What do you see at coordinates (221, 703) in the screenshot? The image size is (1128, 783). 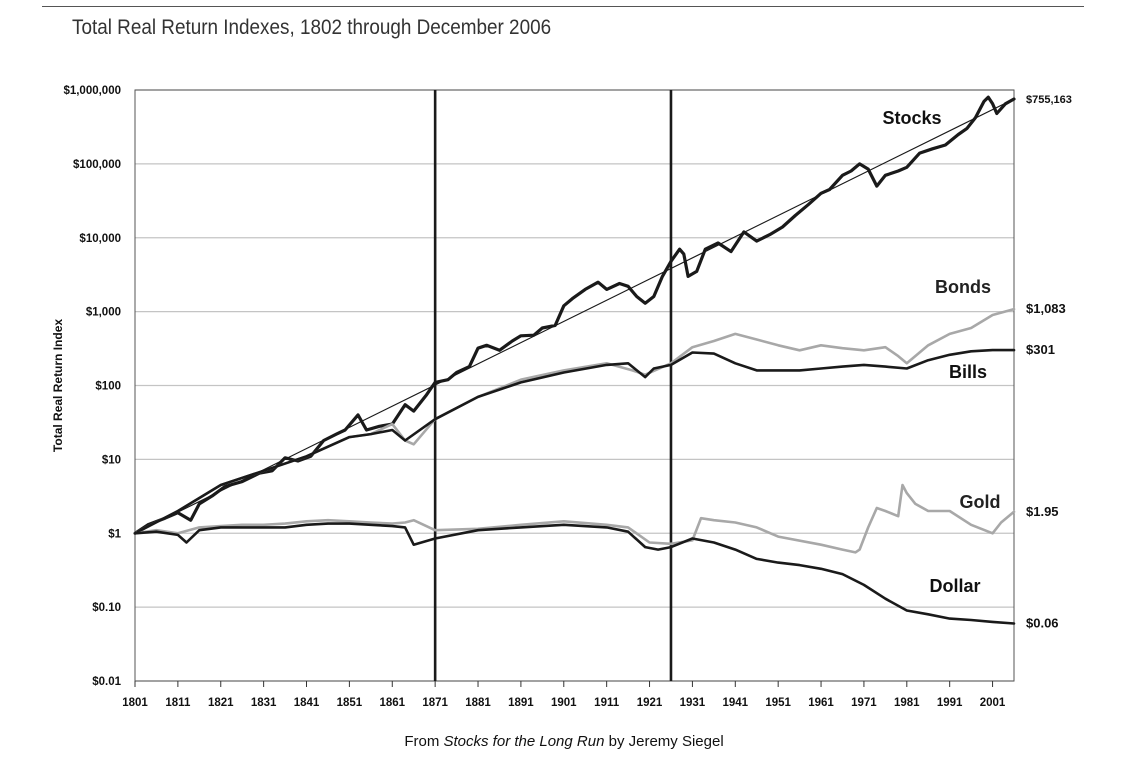 I see `x-tick-label: 1821` at bounding box center [221, 703].